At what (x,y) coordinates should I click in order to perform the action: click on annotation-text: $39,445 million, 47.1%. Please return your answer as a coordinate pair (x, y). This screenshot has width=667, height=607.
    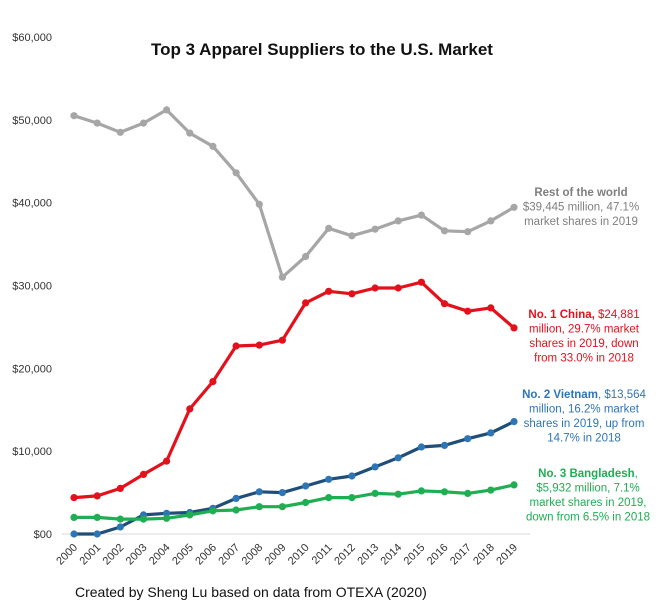
    Looking at the image, I should click on (581, 208).